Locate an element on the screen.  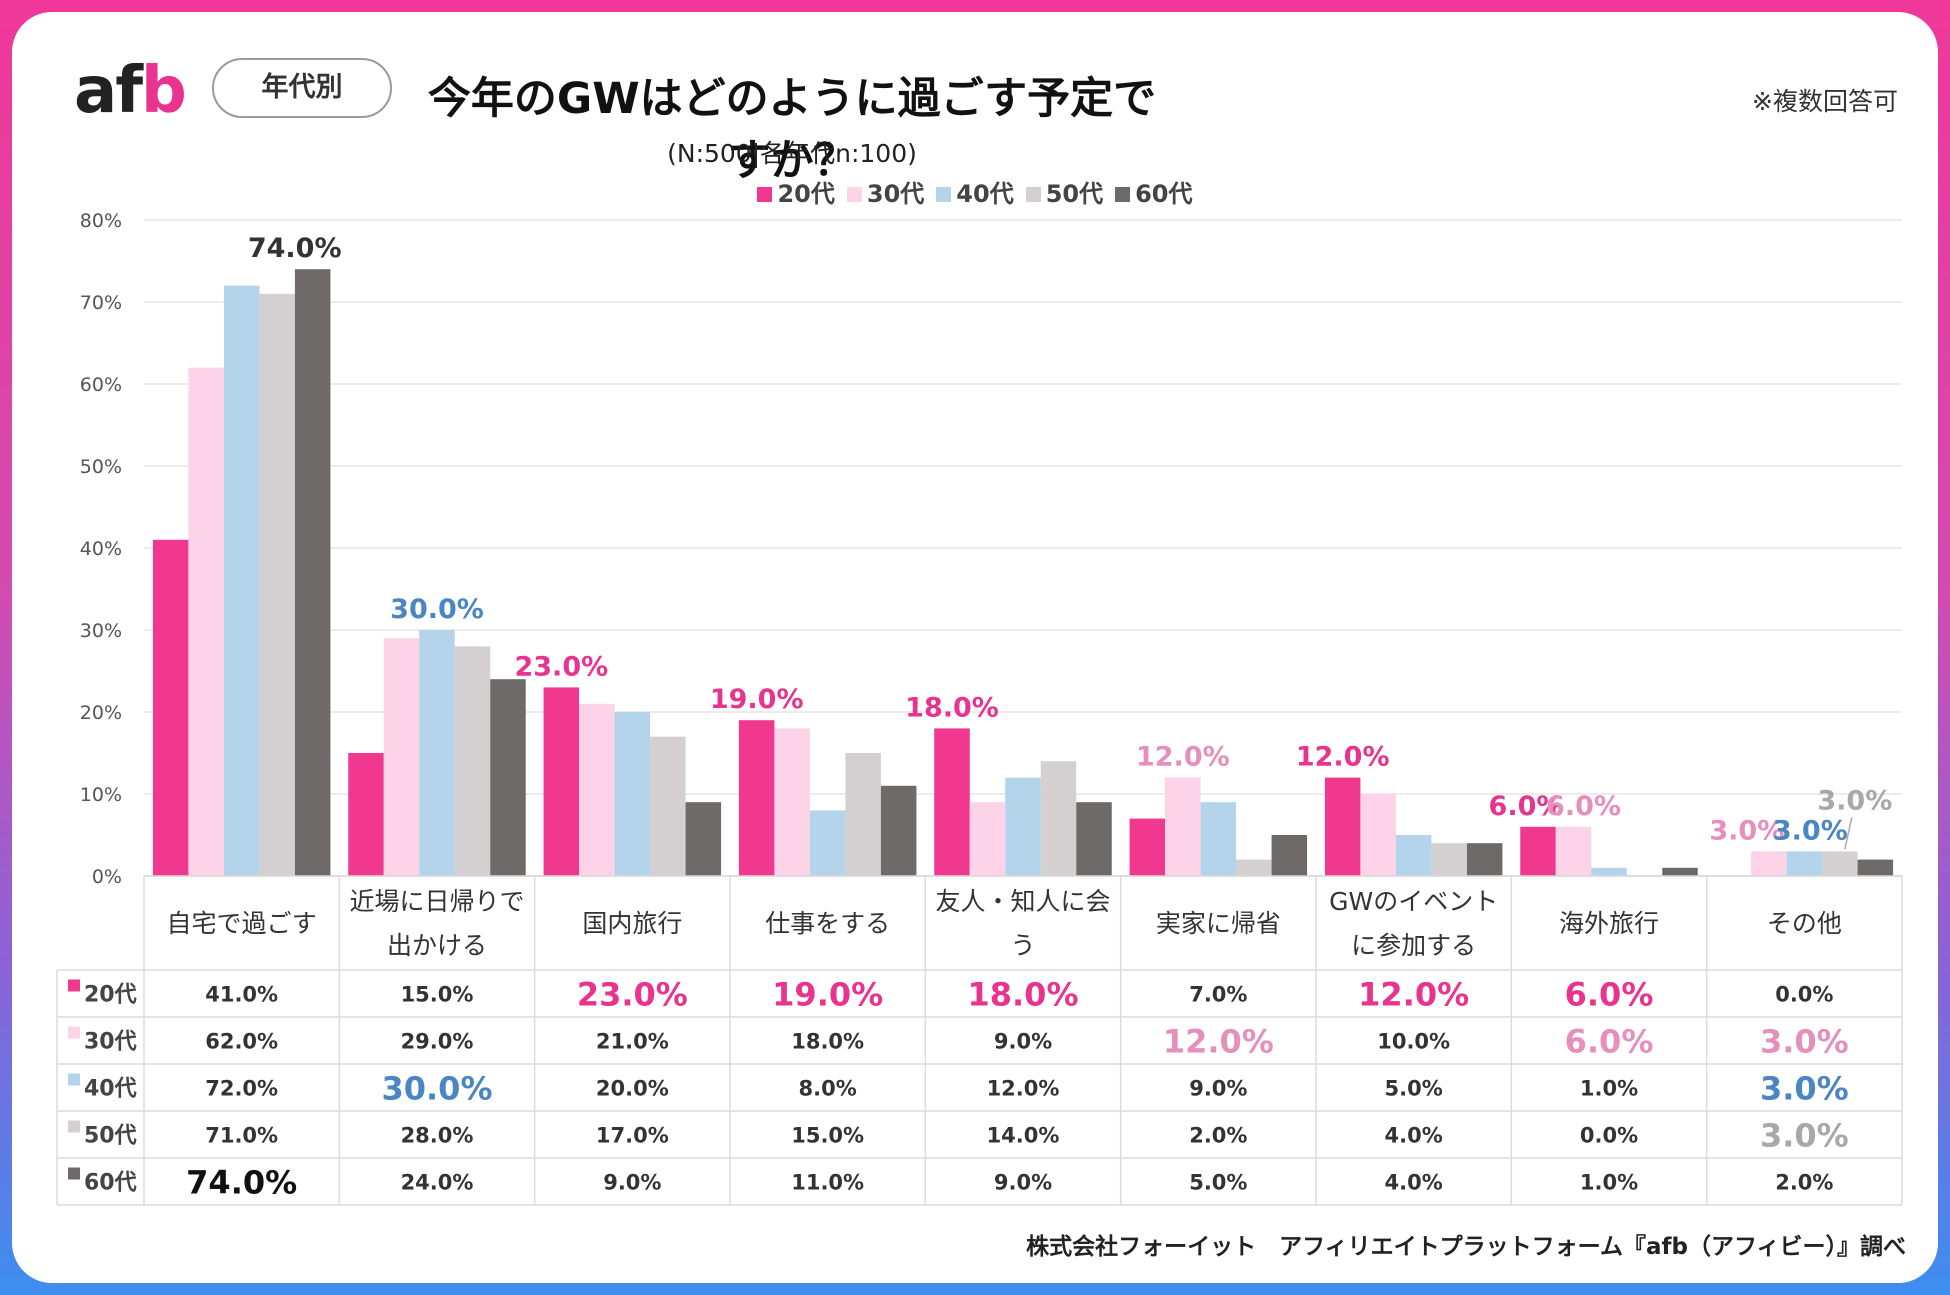
row-label: 20代 is located at coordinates (110, 995).